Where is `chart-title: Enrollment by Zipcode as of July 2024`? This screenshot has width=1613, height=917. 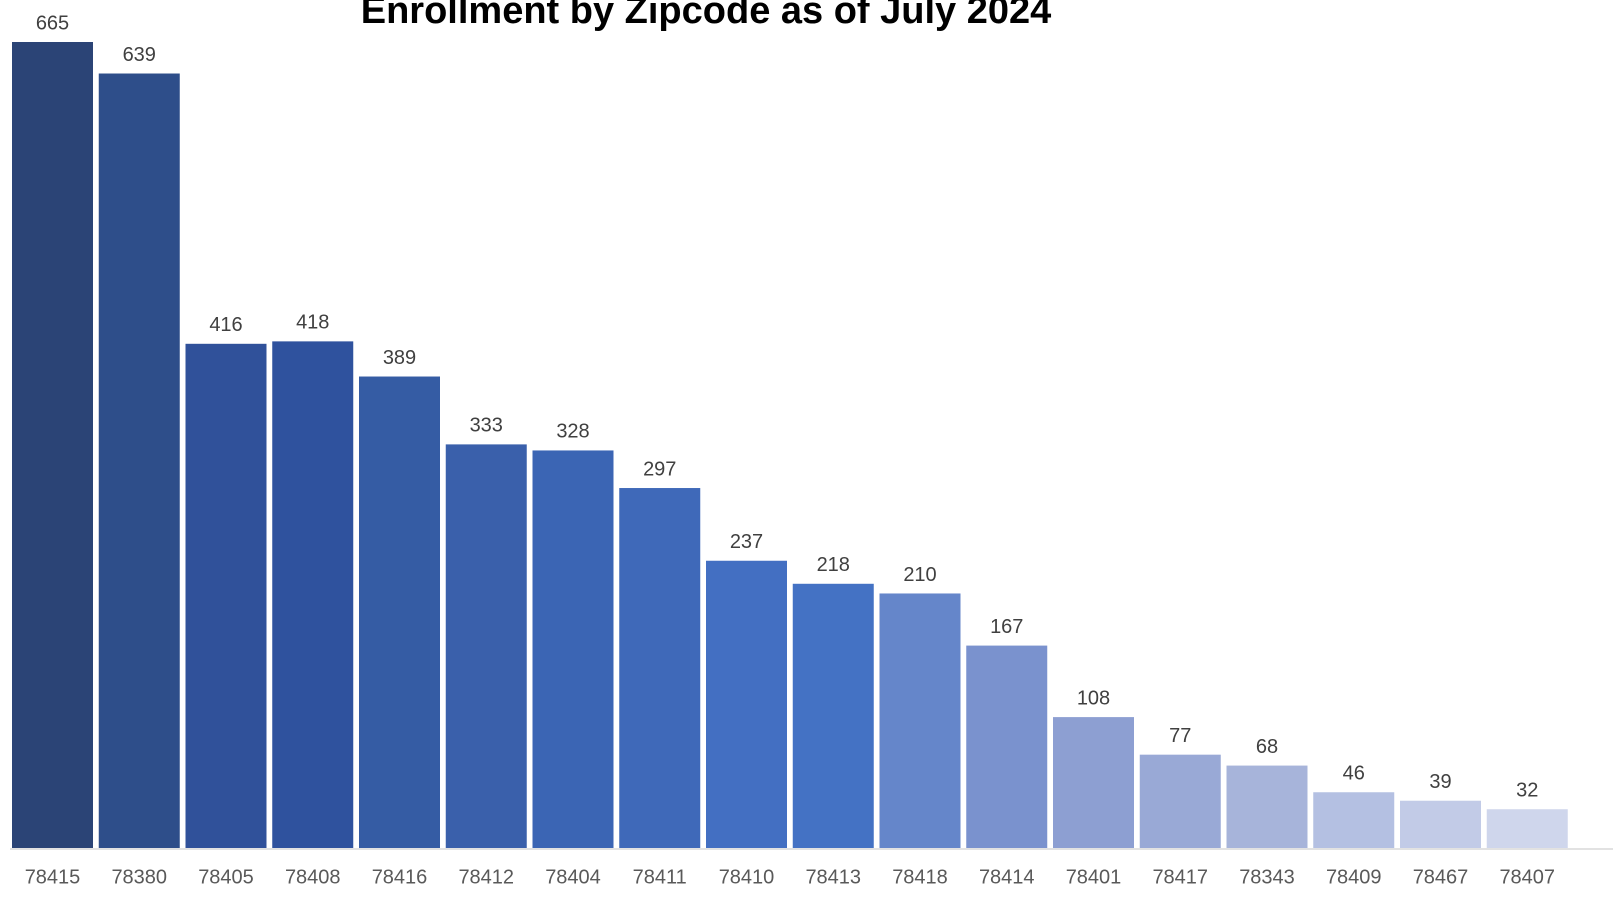 chart-title: Enrollment by Zipcode as of July 2024 is located at coordinates (706, 16).